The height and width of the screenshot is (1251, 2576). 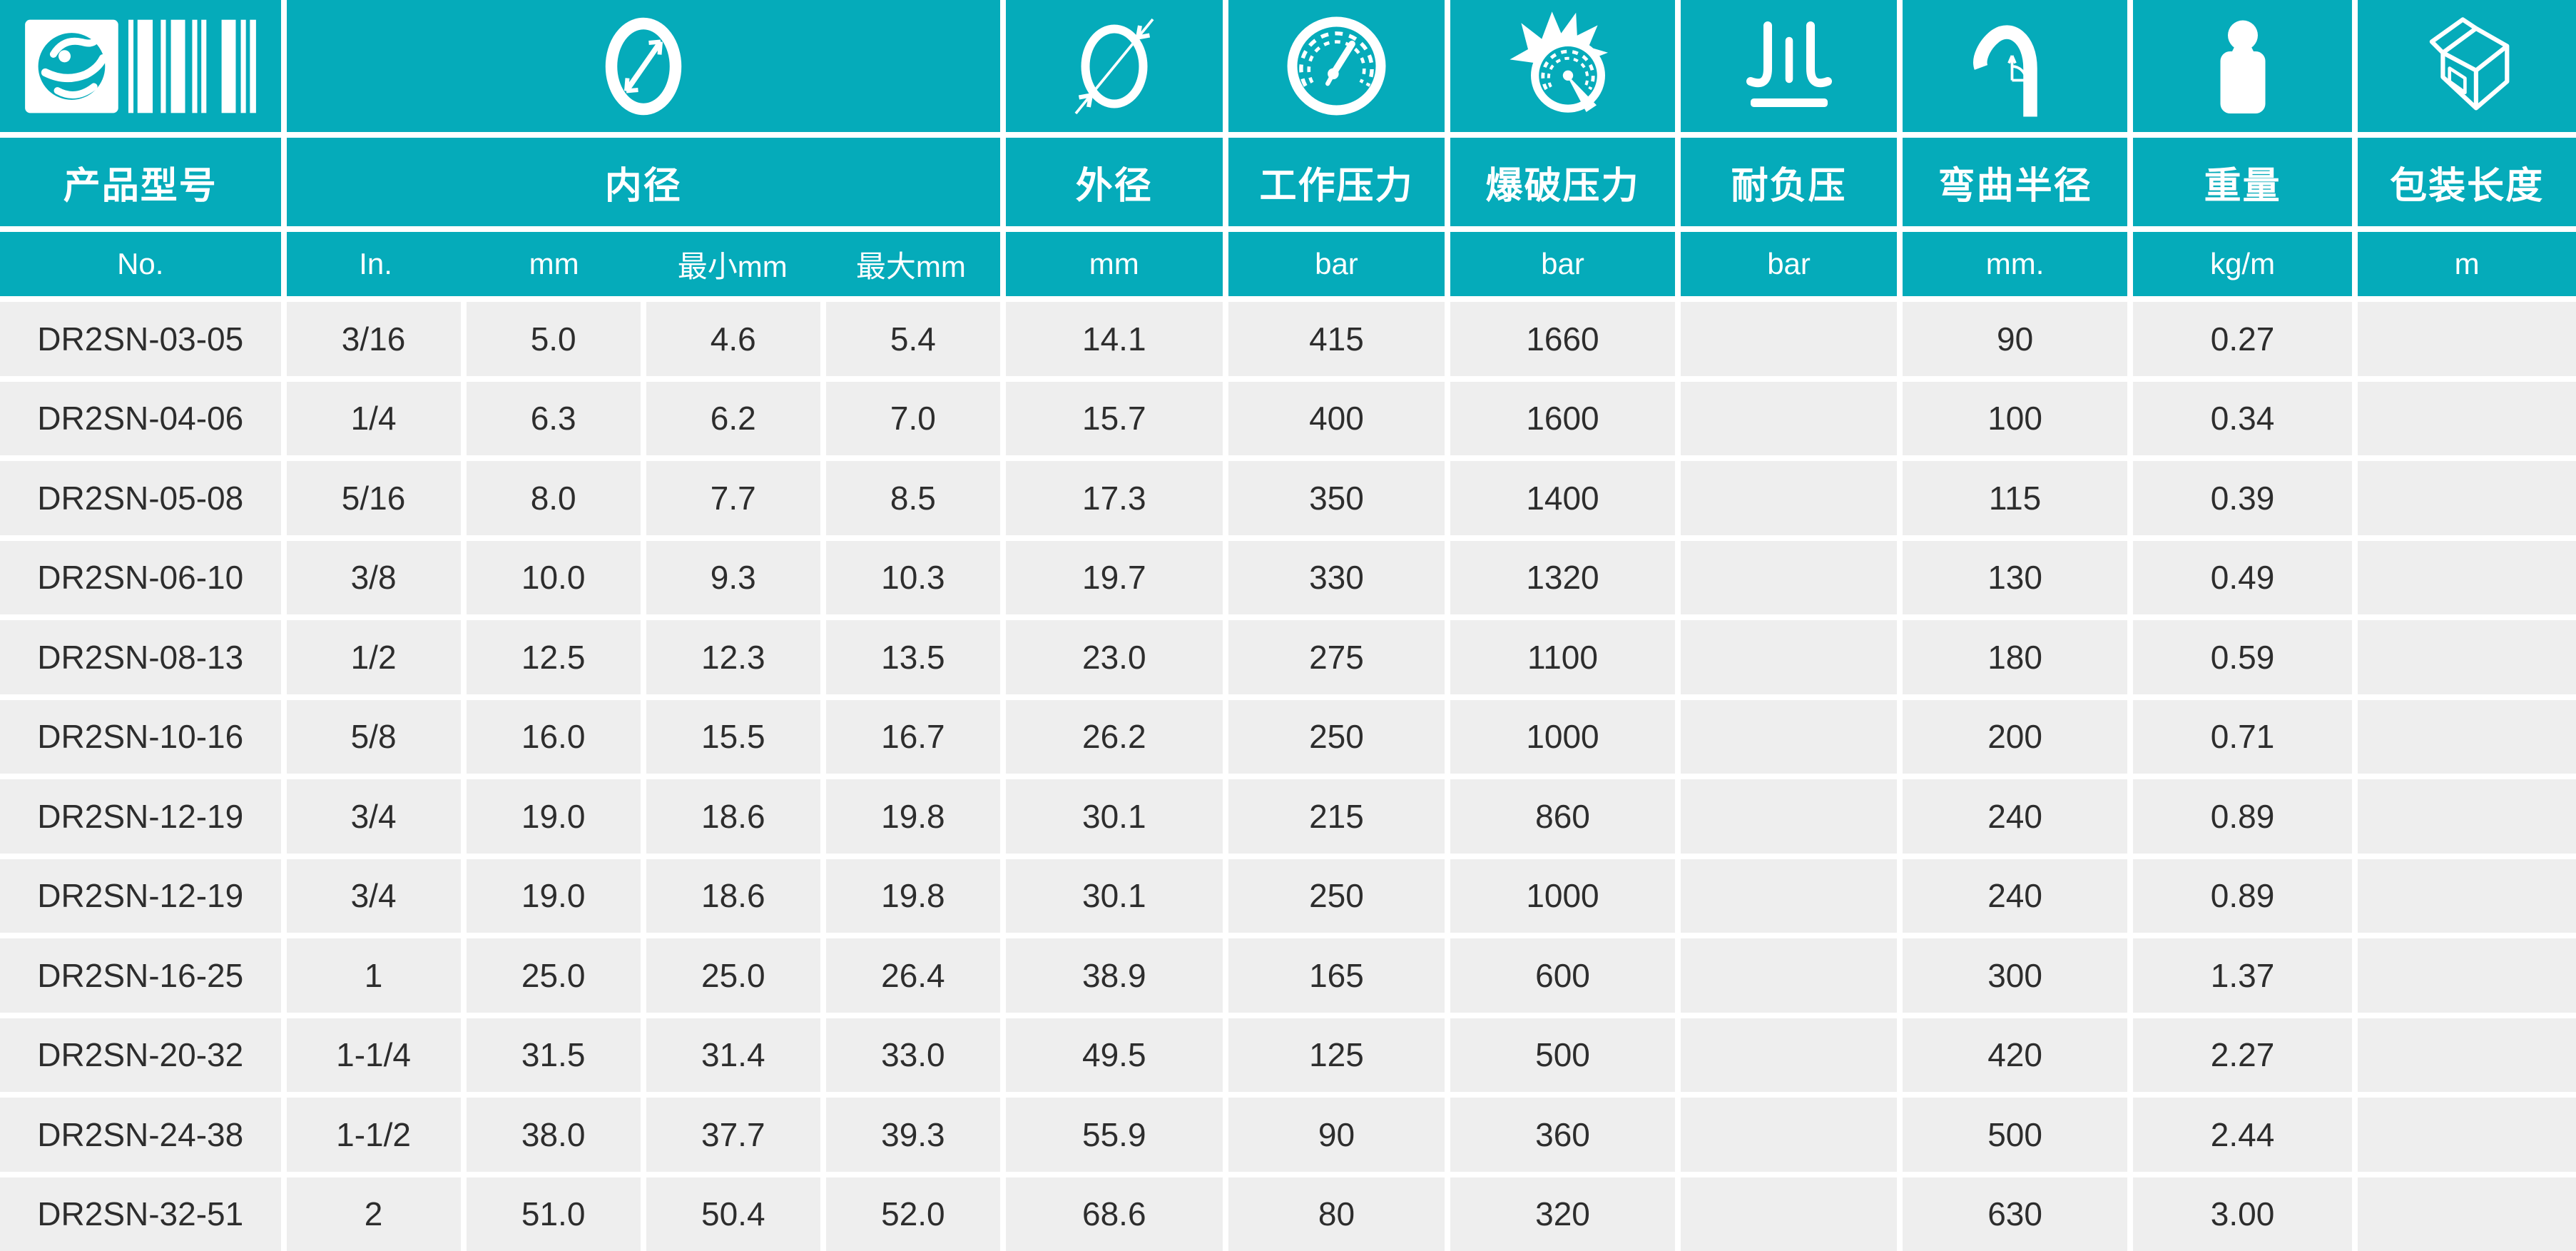 What do you see at coordinates (2242, 1135) in the screenshot?
I see `data-cell: 2.44` at bounding box center [2242, 1135].